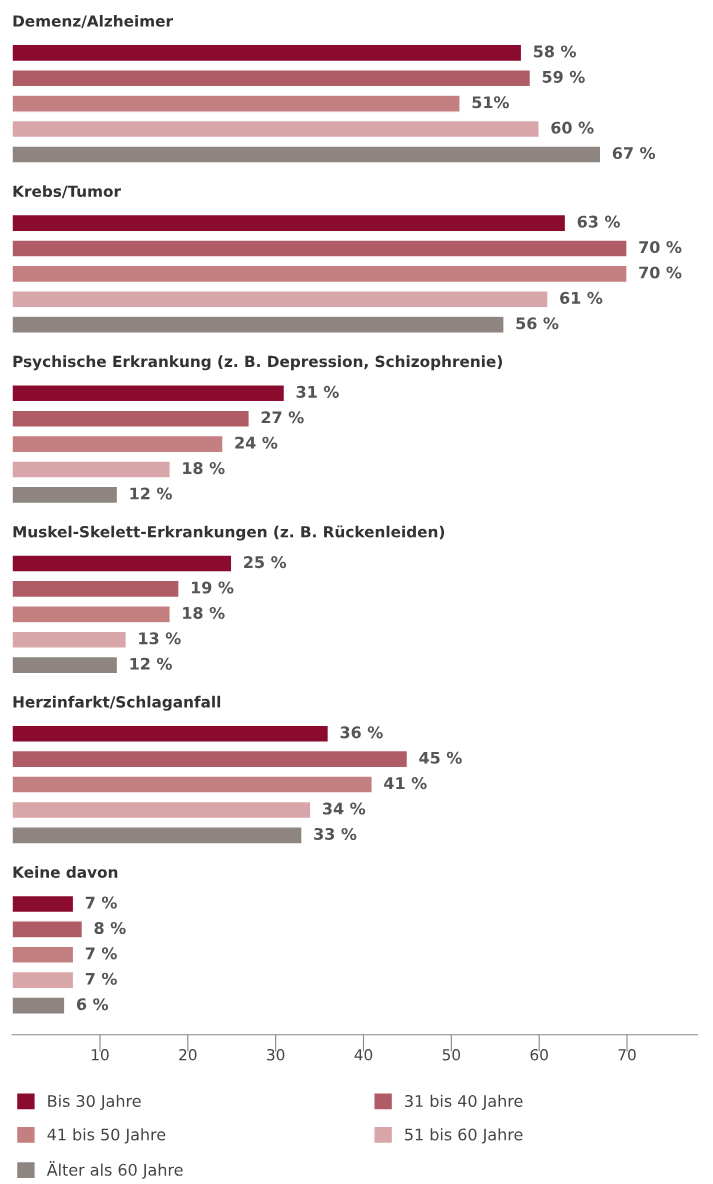 The image size is (713, 1184). Describe the element at coordinates (634, 153) in the screenshot. I see `data-label: 67 %` at that location.